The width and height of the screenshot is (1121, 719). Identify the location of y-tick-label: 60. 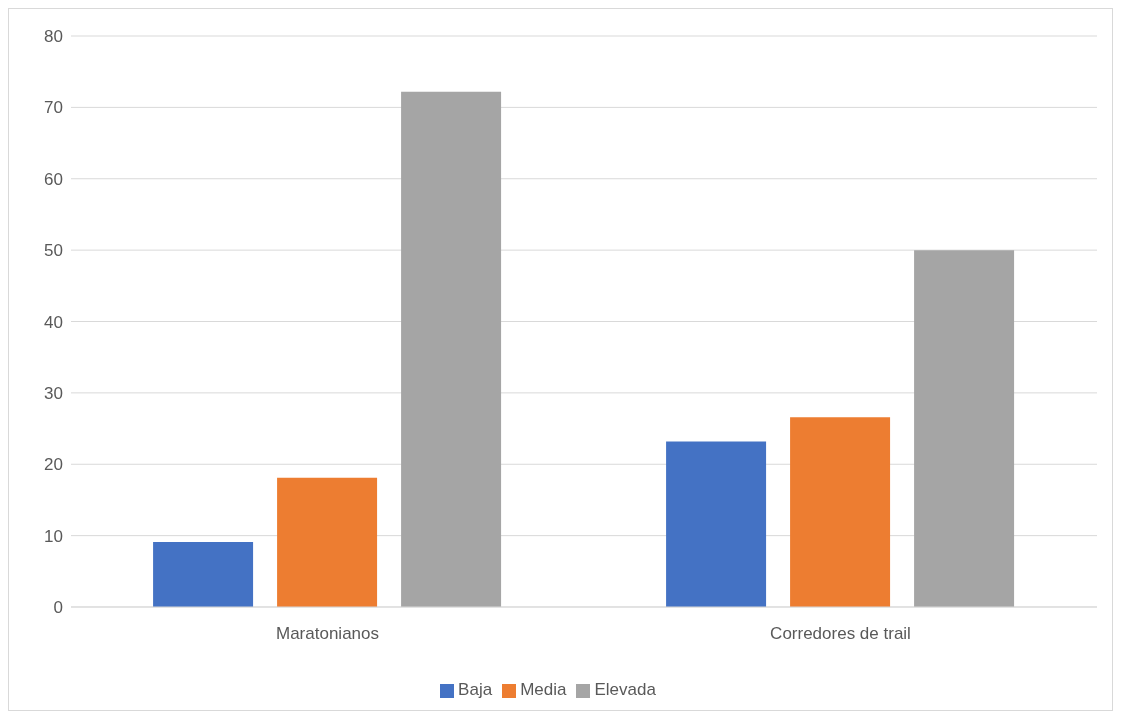
(53, 179).